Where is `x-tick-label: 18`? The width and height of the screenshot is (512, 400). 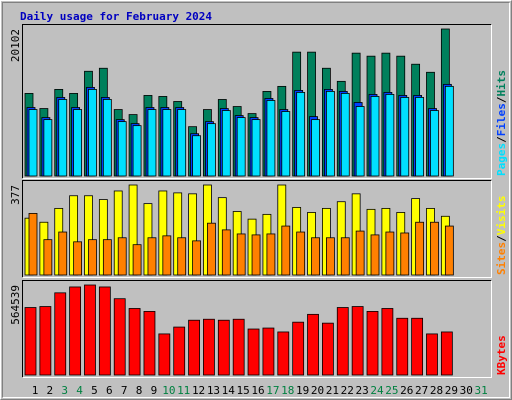
x-tick-label: 18 is located at coordinates (287, 390).